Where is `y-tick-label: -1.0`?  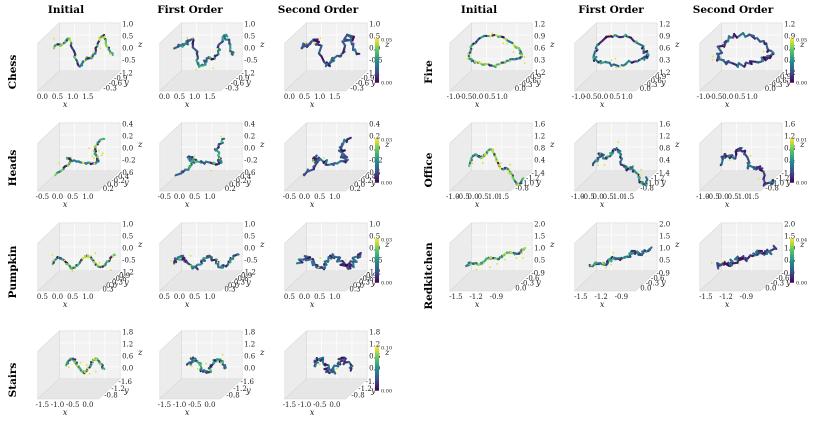 y-tick-label: -1.0 is located at coordinates (653, 183).